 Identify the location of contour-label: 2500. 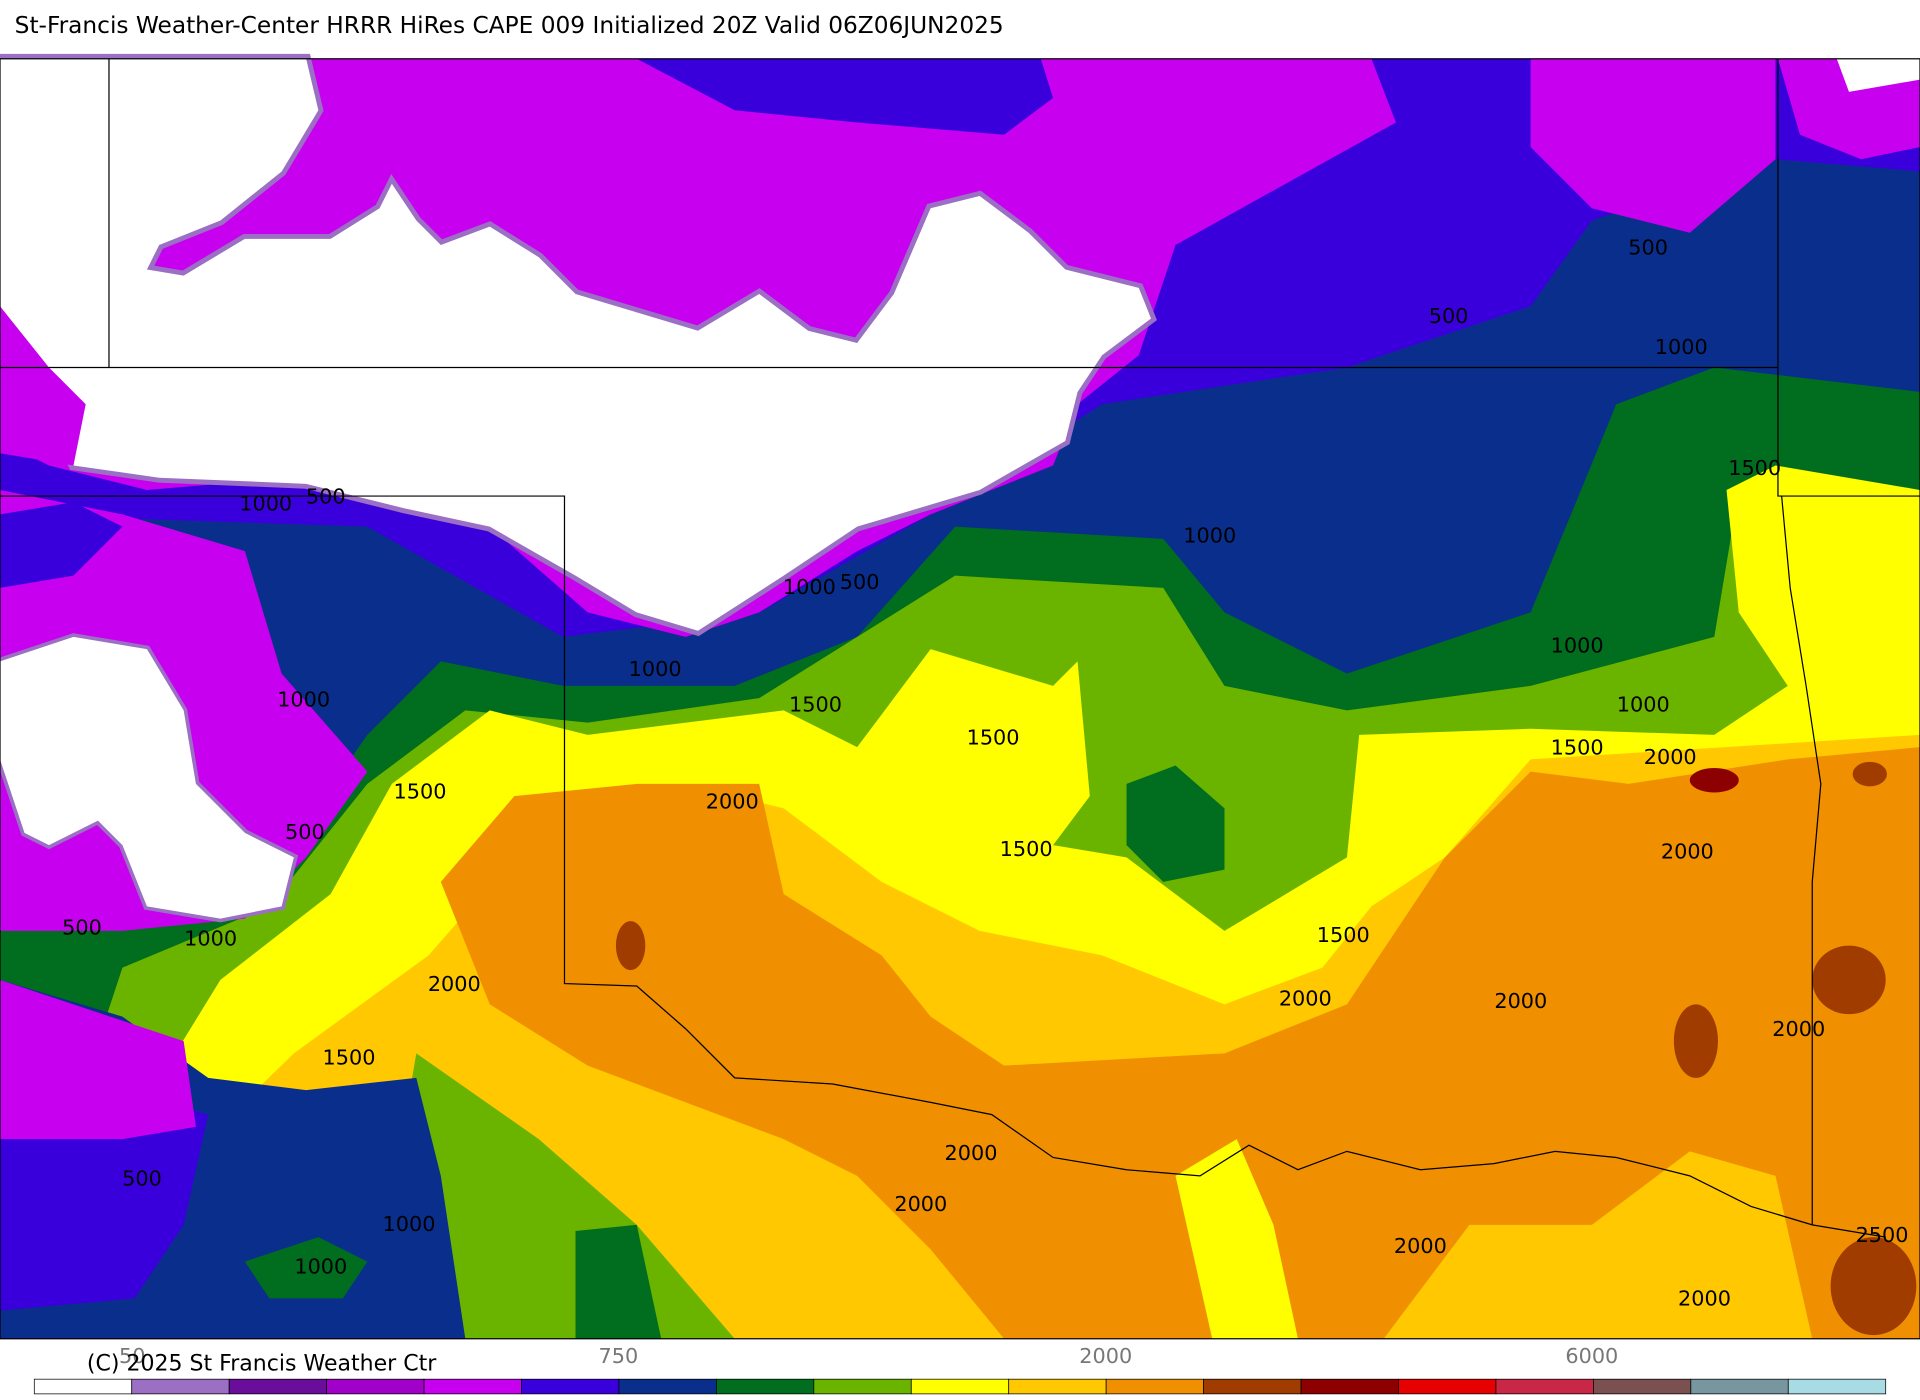
(1882, 1235).